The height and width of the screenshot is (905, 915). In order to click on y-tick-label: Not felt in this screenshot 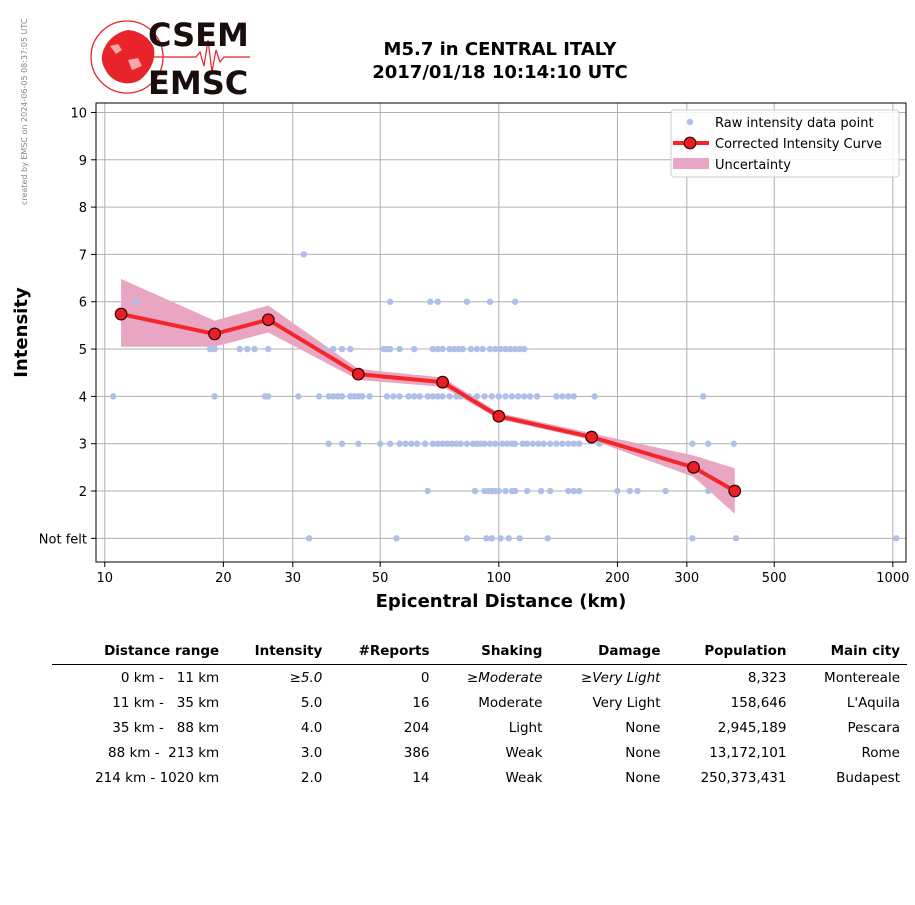, I will do `click(63, 539)`.